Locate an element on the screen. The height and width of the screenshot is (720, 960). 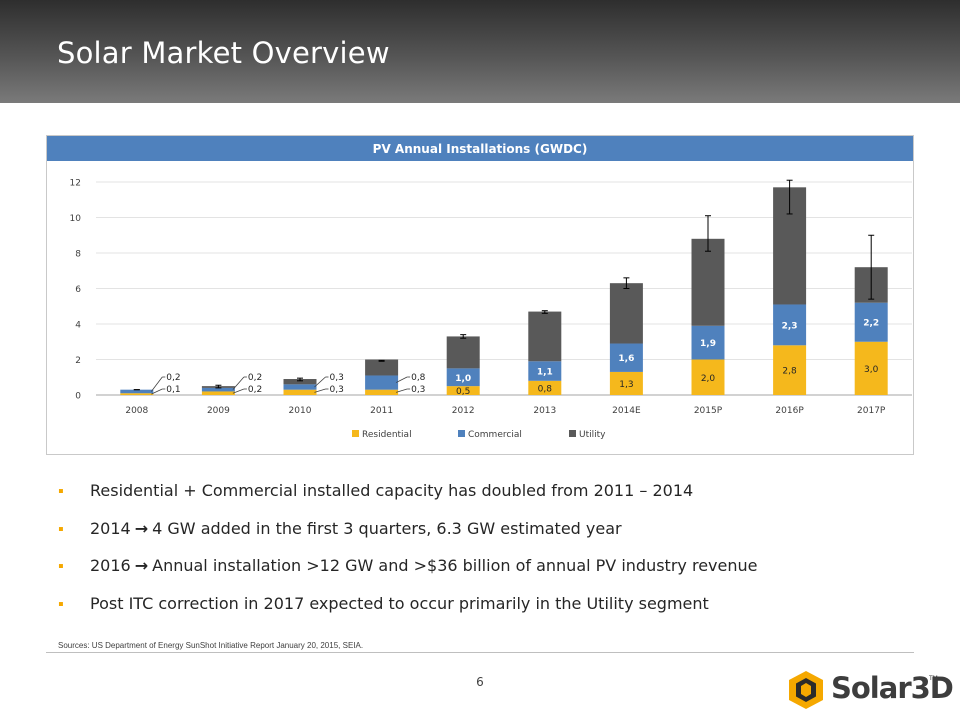
data-label-commercial: 2,2 is located at coordinates (871, 324).